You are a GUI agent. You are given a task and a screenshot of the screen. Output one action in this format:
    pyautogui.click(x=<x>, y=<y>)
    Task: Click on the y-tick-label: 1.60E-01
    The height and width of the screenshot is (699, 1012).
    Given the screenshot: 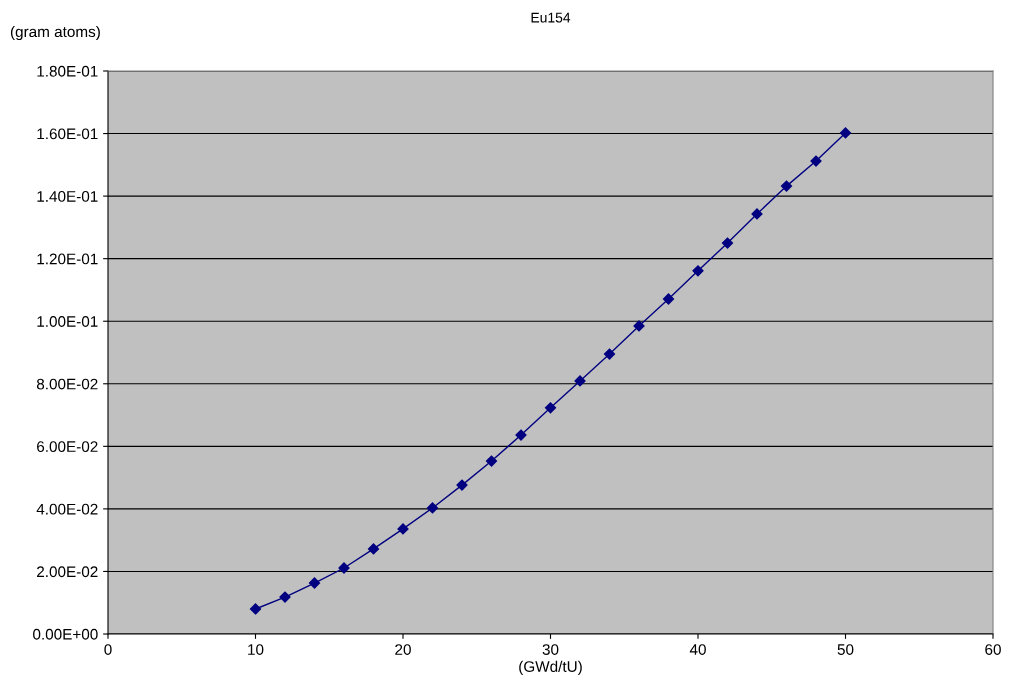 What is the action you would take?
    pyautogui.click(x=67, y=134)
    